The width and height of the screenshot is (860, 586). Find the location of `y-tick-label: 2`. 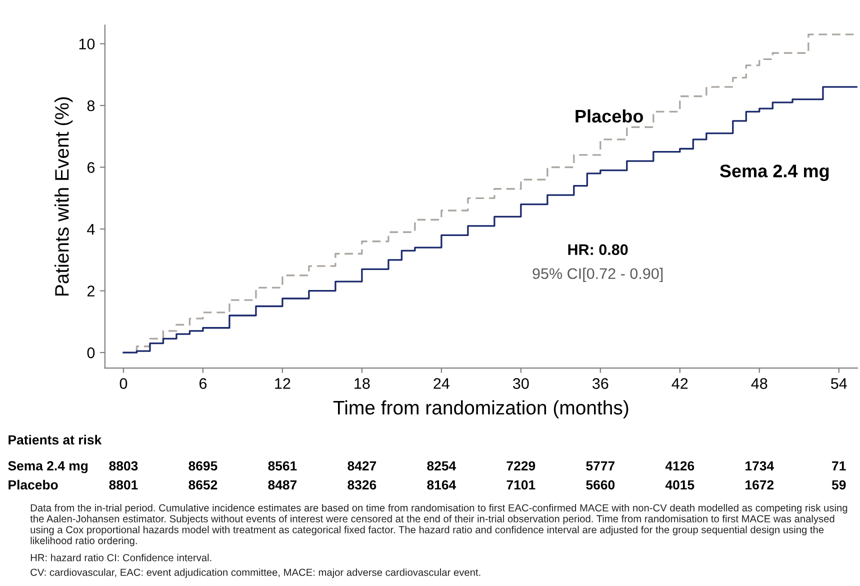

y-tick-label: 2 is located at coordinates (90, 291).